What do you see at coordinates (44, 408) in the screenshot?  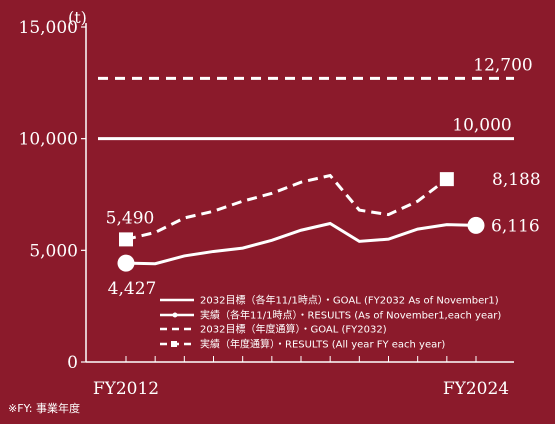 I see `footnote: ※FY: 事業年度` at bounding box center [44, 408].